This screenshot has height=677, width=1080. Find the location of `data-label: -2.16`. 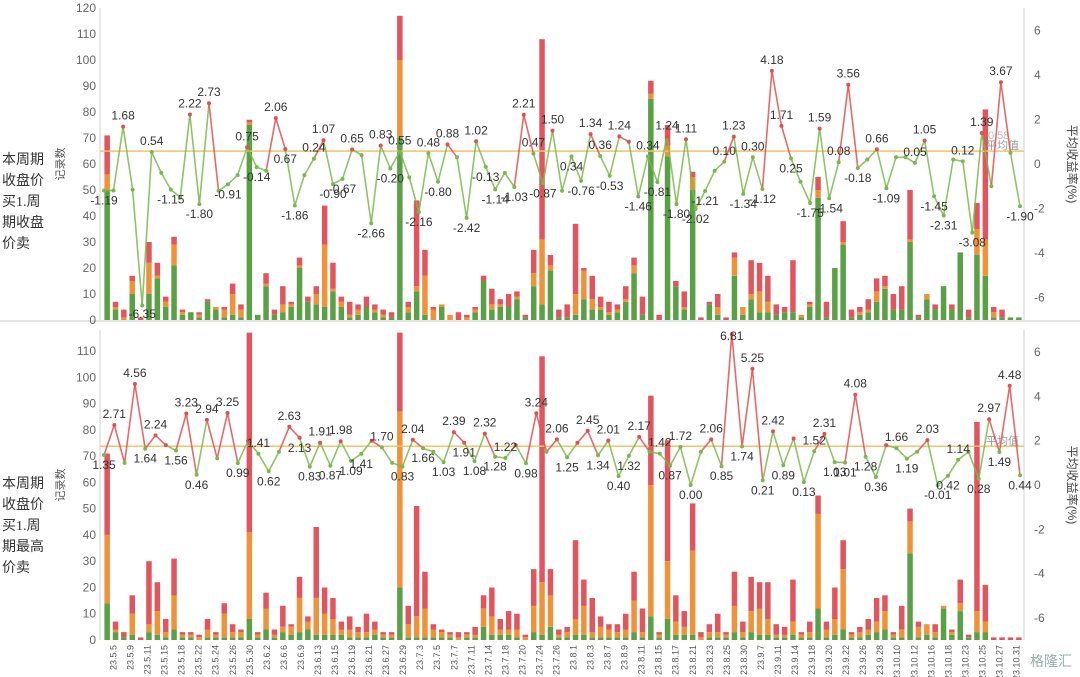

data-label: -2.16 is located at coordinates (419, 222).